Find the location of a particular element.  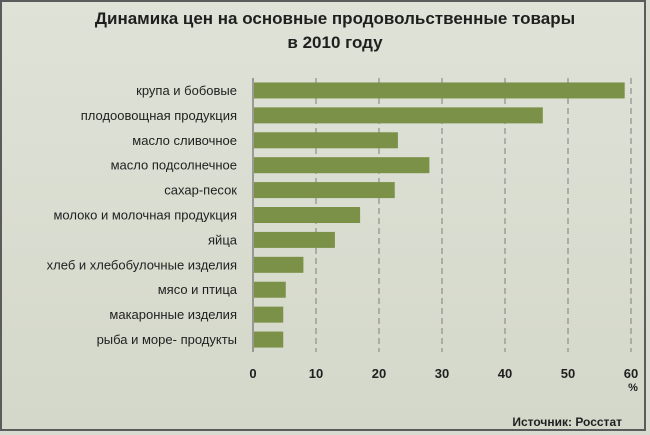

category-label: крупа и бобовые is located at coordinates (186, 90).